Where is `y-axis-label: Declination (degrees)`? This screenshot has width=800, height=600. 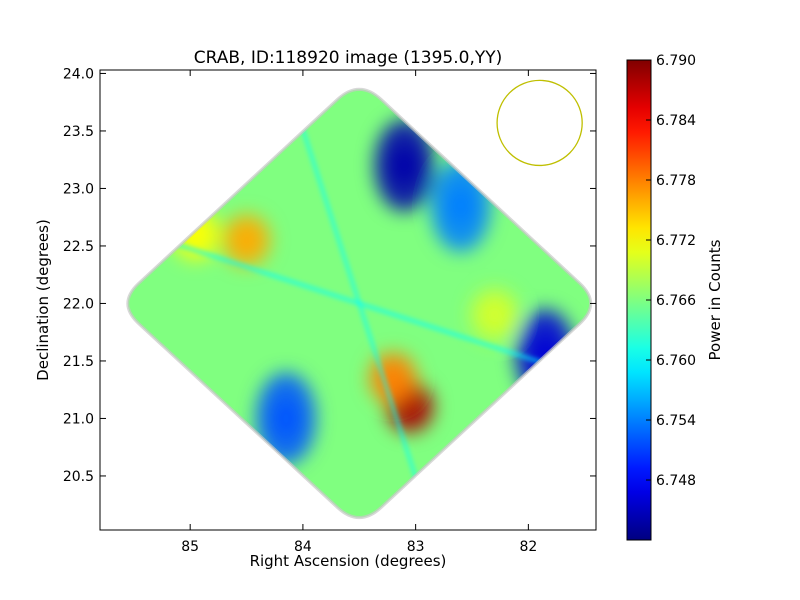
y-axis-label: Declination (degrees) is located at coordinates (43, 300).